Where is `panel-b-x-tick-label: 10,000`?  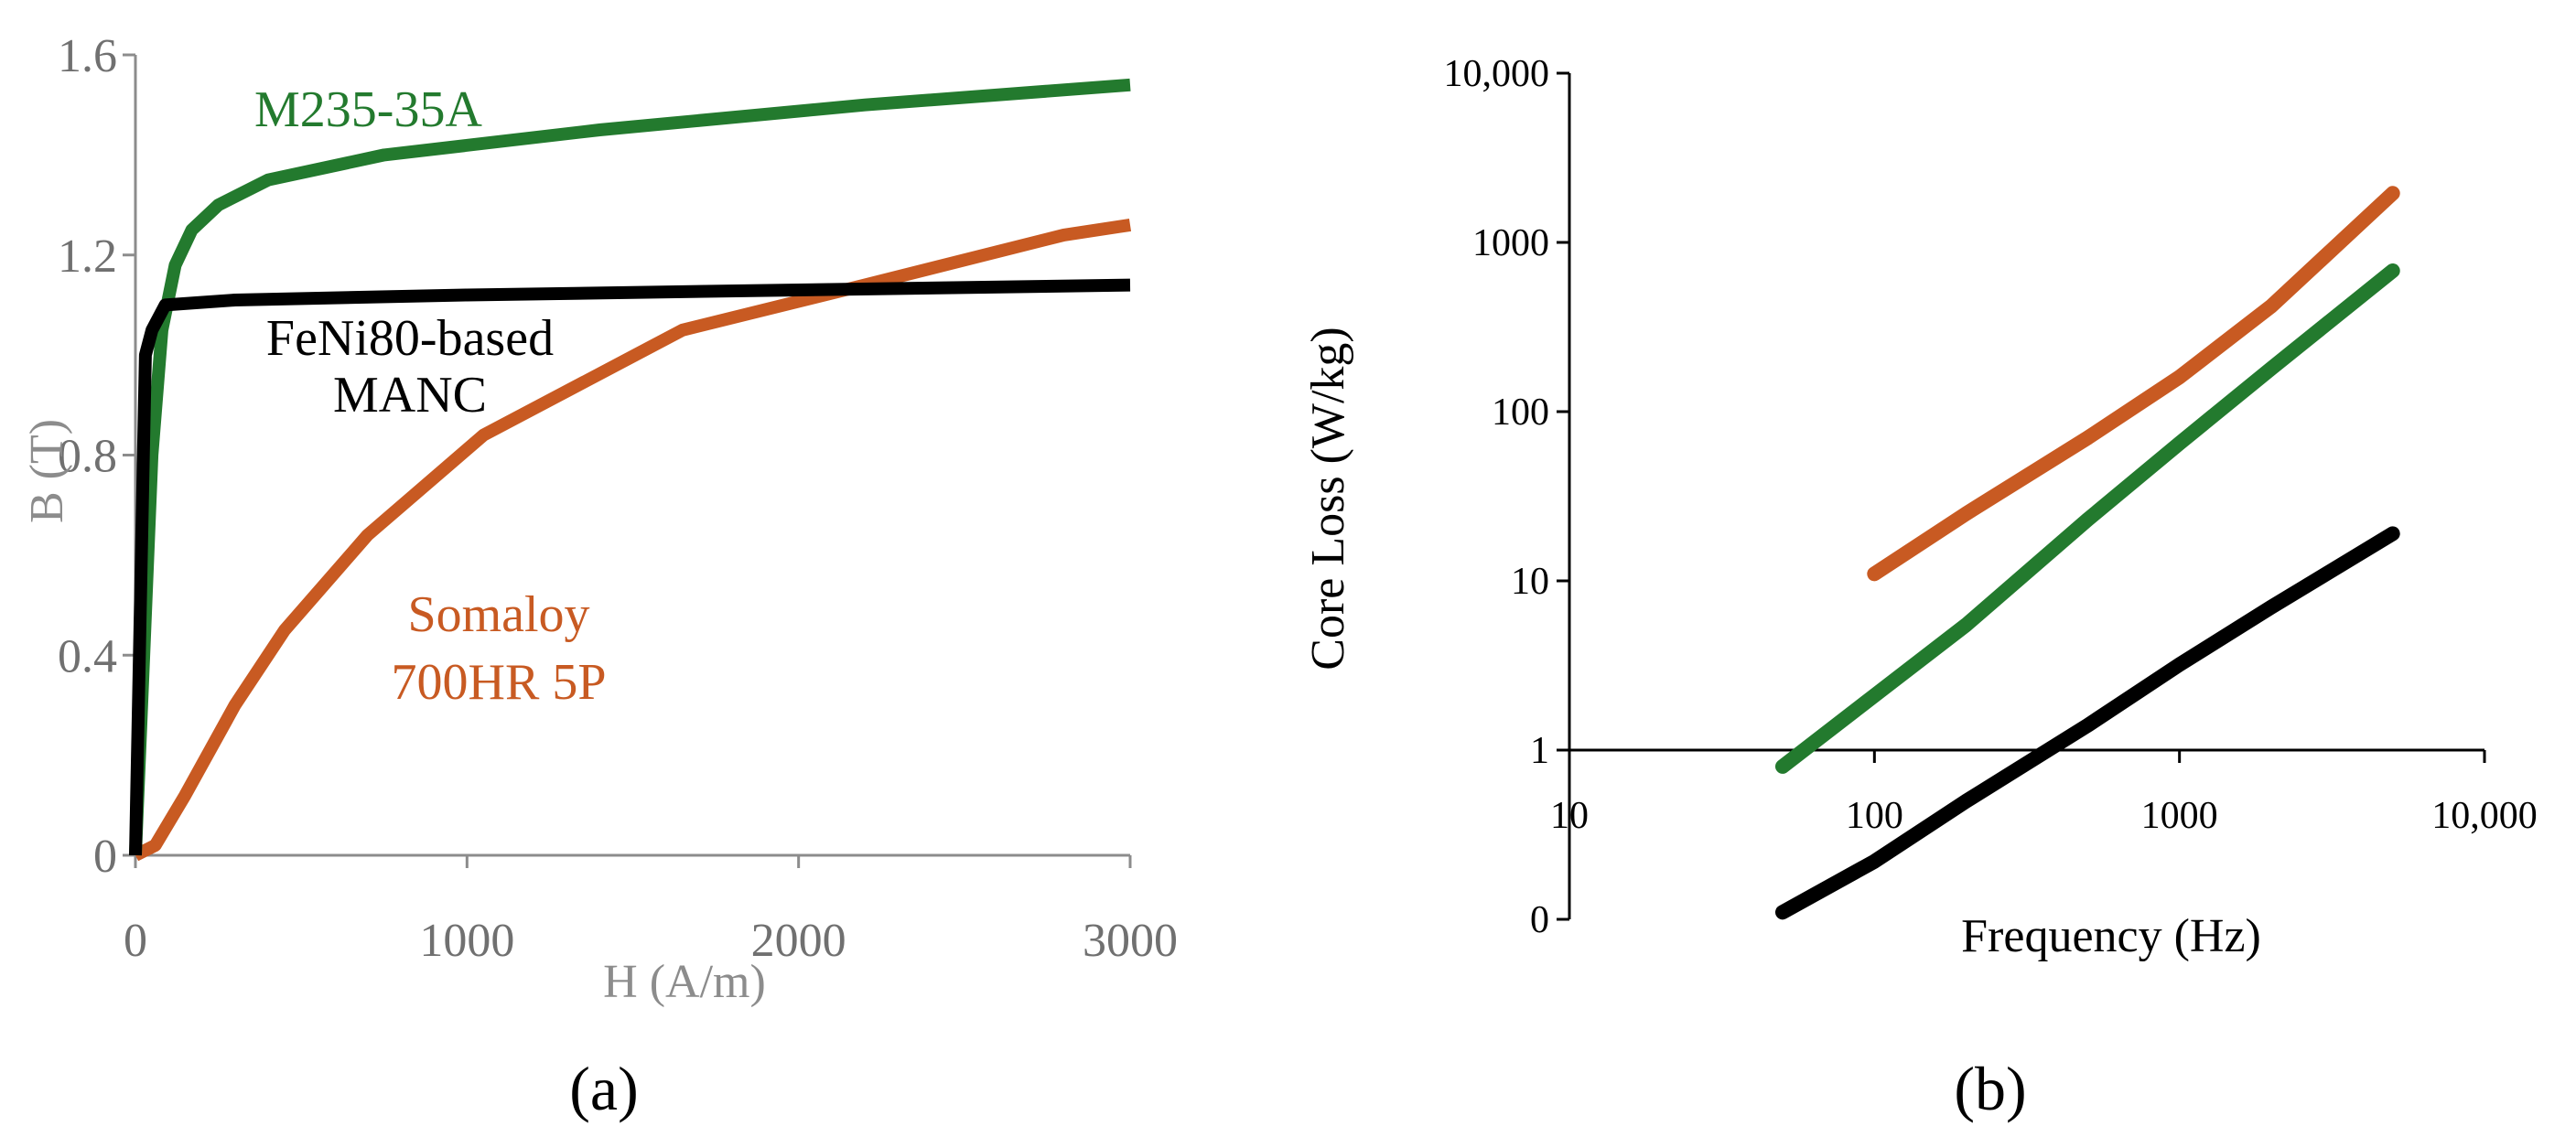 panel-b-x-tick-label: 10,000 is located at coordinates (2485, 816).